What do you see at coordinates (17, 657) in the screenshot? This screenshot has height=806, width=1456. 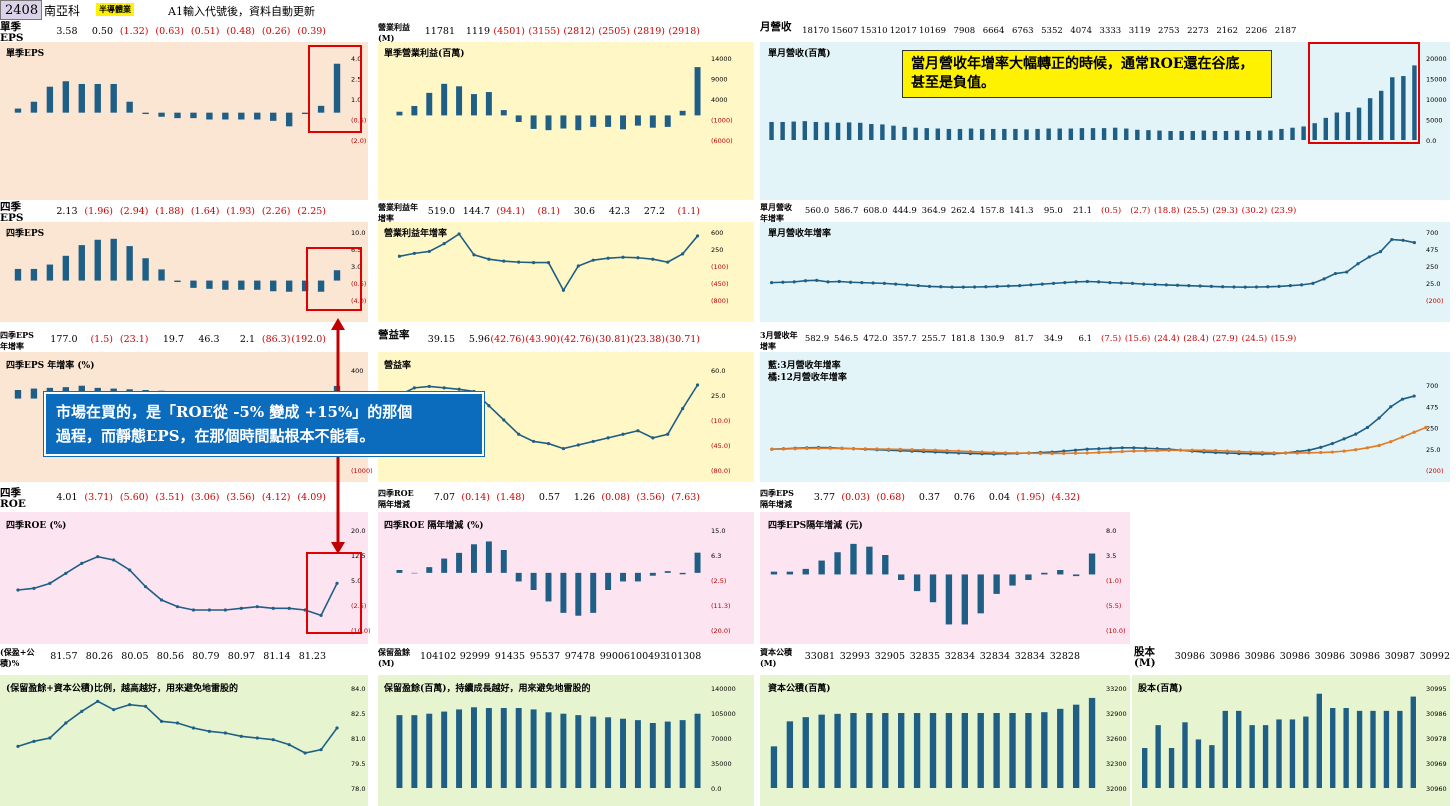 I see `row-label: (保盈+公積)%` at bounding box center [17, 657].